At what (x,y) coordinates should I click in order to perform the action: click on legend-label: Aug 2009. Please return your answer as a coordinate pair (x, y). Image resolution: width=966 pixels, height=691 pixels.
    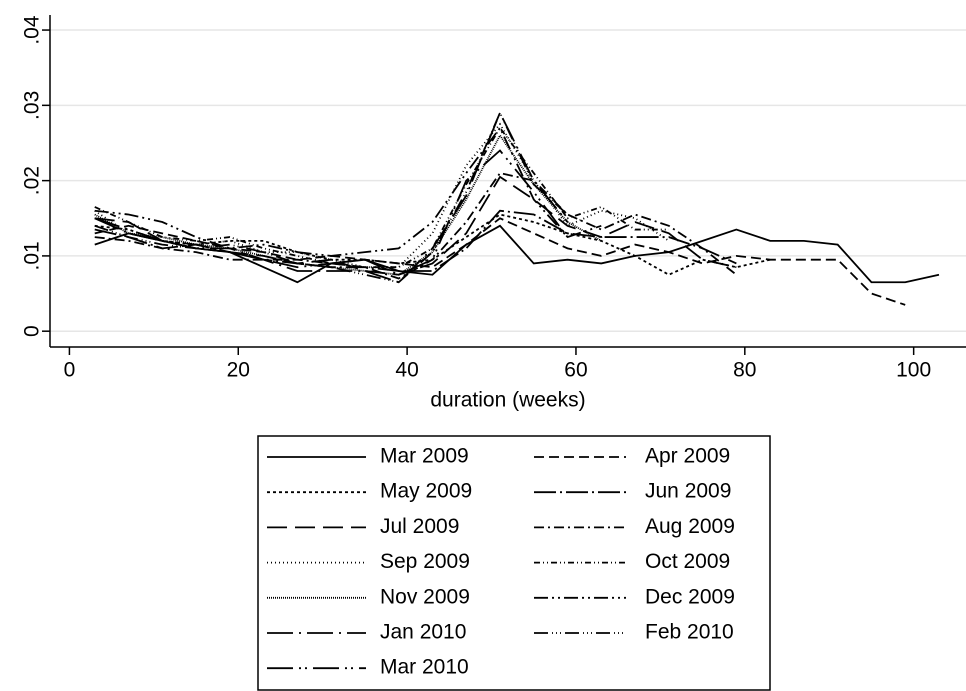
    Looking at the image, I should click on (690, 526).